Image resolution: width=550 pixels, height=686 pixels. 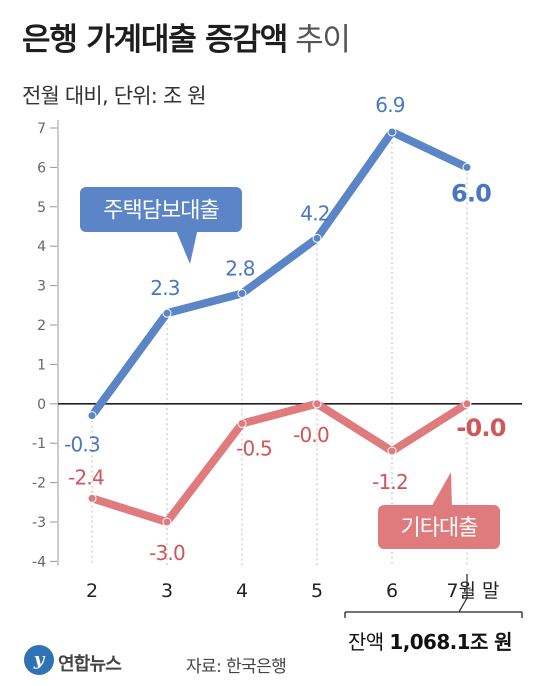 I want to click on legend-other-box, so click(x=439, y=527).